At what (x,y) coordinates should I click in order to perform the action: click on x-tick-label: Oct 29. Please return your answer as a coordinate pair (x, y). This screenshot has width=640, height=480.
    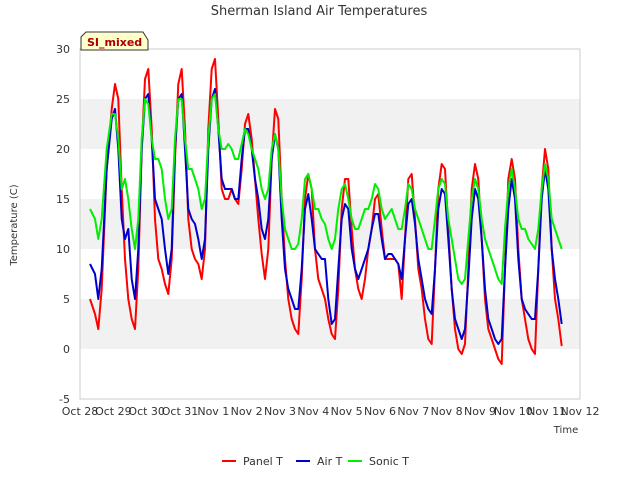
    Looking at the image, I should click on (113, 411).